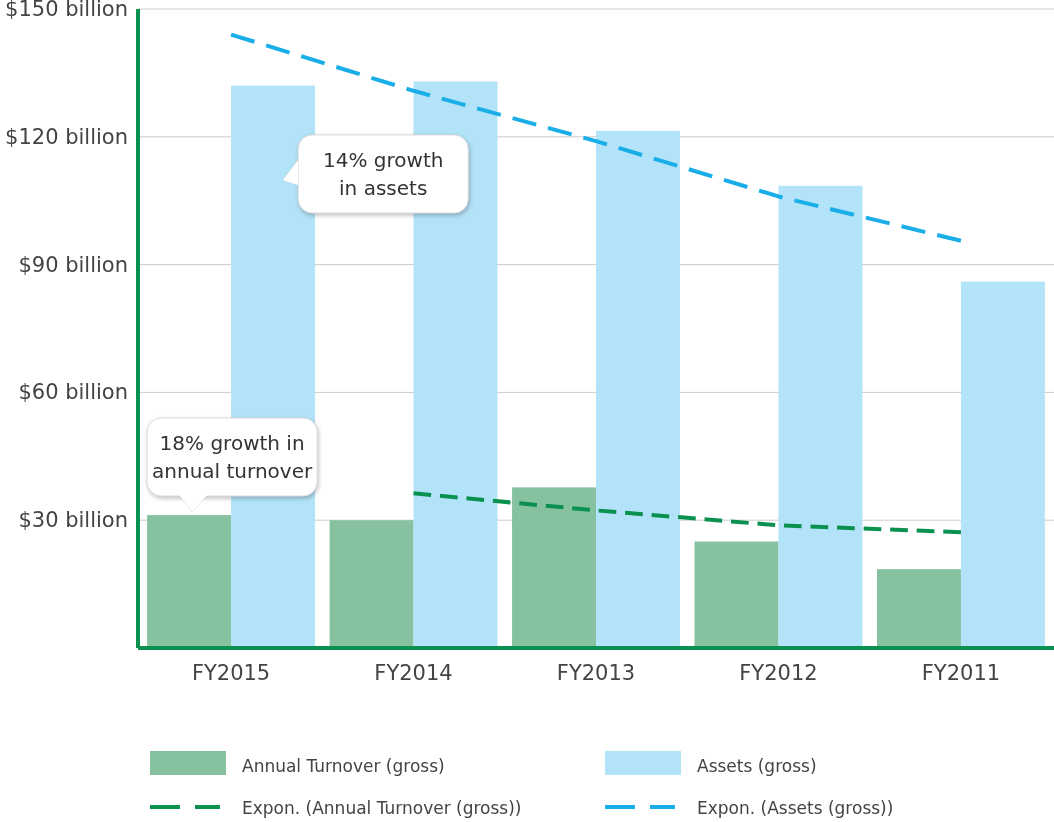 Image resolution: width=1054 pixels, height=822 pixels. Describe the element at coordinates (343, 766) in the screenshot. I see `legend-label: Annual Turnover (gross)` at that location.